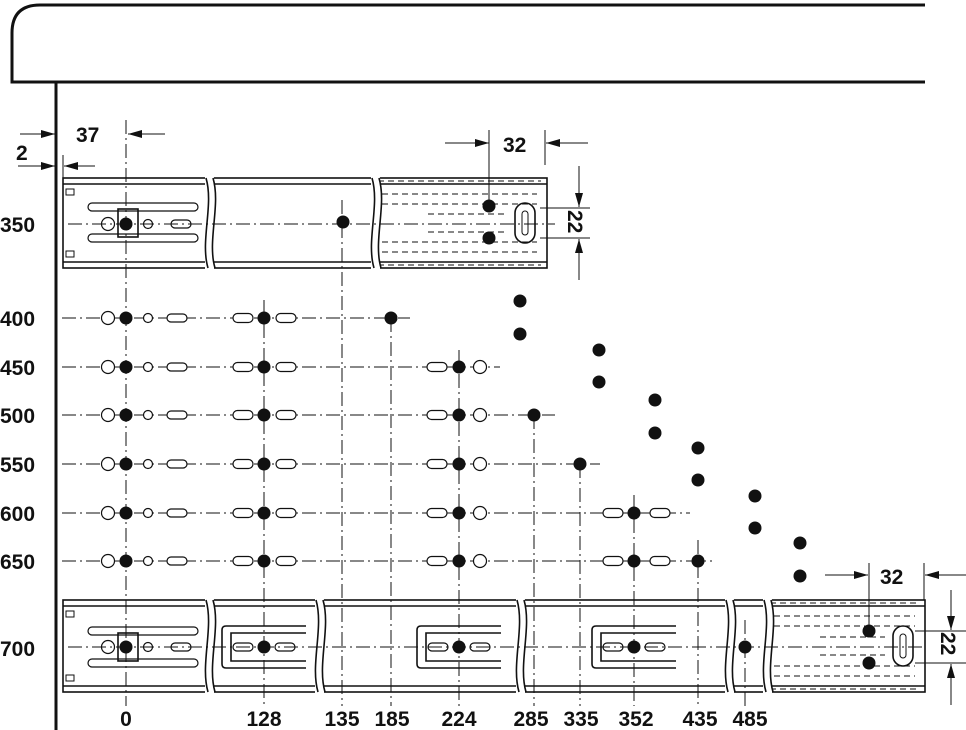 Image resolution: width=966 pixels, height=730 pixels. What do you see at coordinates (17, 562) in the screenshot?
I see `row-label-650: 650` at bounding box center [17, 562].